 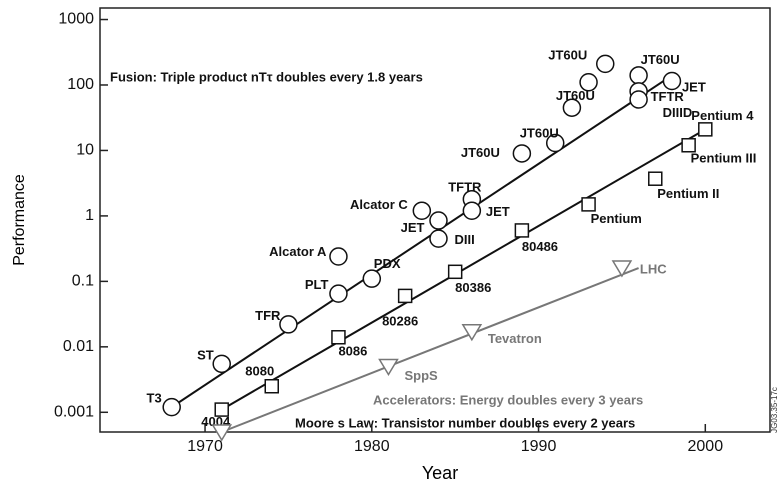 What do you see at coordinates (372, 446) in the screenshot?
I see `x-tick-label: 1980` at bounding box center [372, 446].